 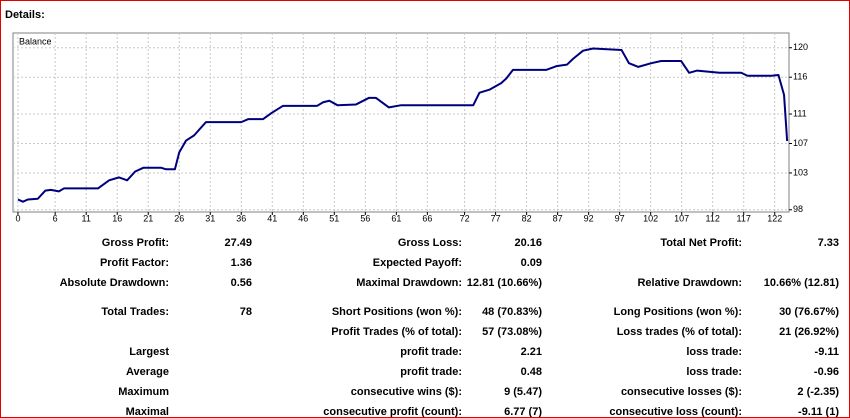 What do you see at coordinates (396, 332) in the screenshot?
I see `stat-label: Profit Trades (% of total):` at bounding box center [396, 332].